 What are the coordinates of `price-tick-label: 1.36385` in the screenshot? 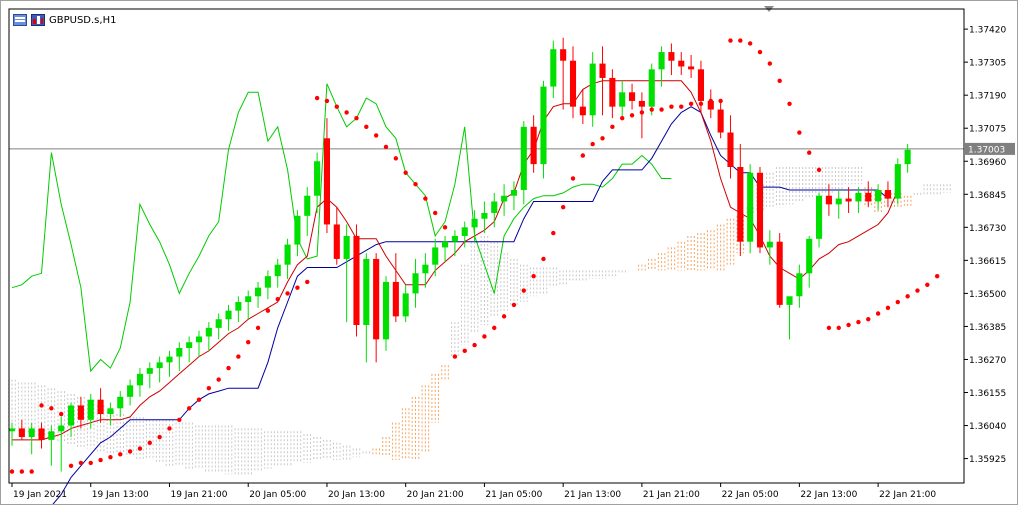 It's located at (987, 328).